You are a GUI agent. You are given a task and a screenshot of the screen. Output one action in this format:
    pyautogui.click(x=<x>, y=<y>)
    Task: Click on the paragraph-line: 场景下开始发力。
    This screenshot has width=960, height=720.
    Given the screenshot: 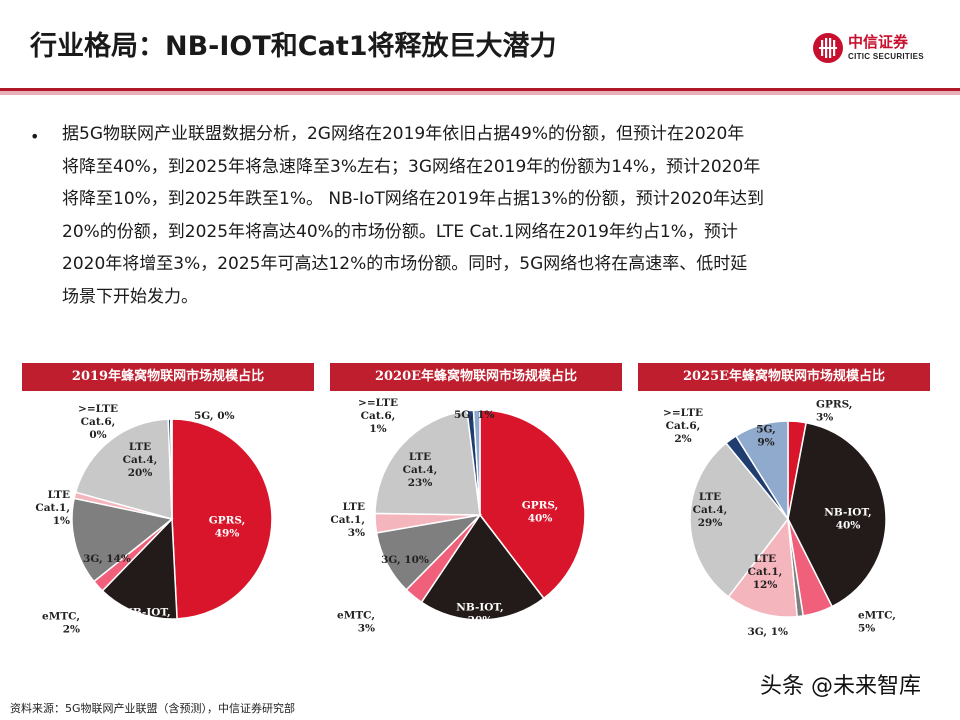 What is the action you would take?
    pyautogui.click(x=130, y=296)
    